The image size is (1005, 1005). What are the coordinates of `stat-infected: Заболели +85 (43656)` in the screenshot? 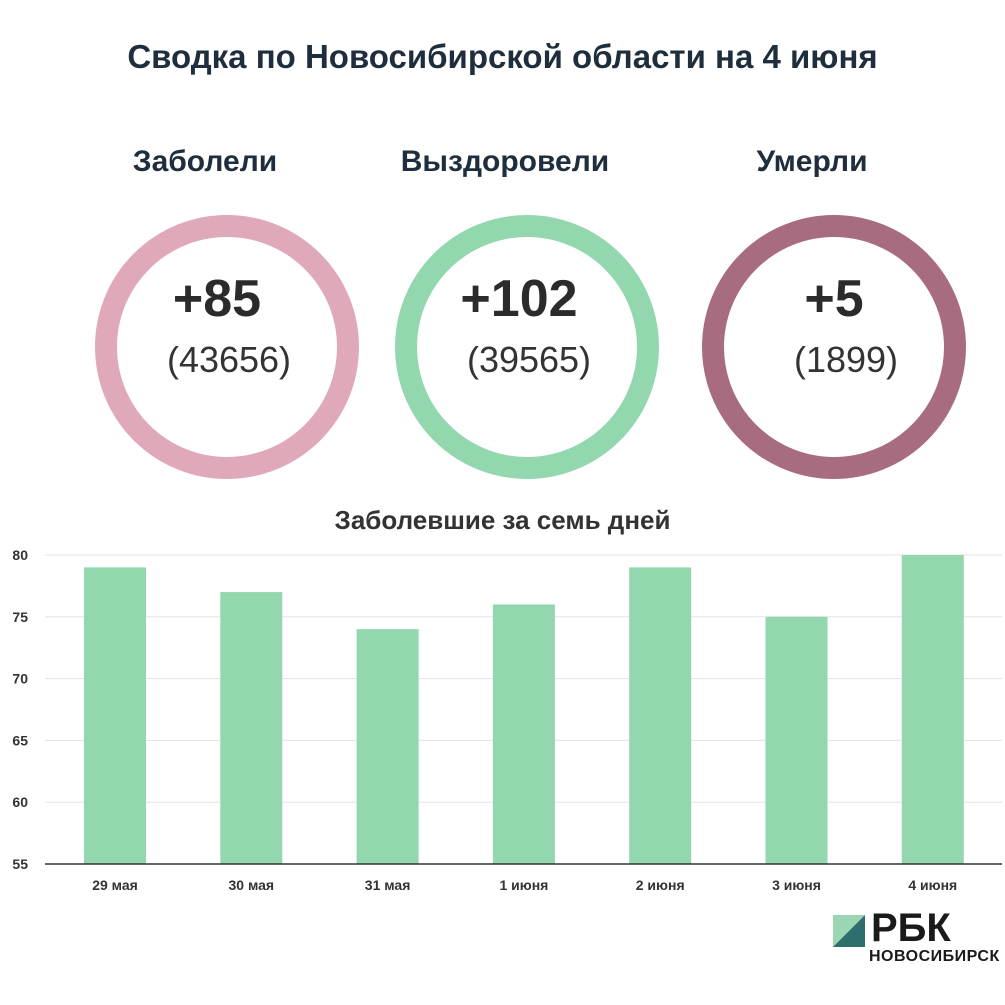 It's located at (207, 312).